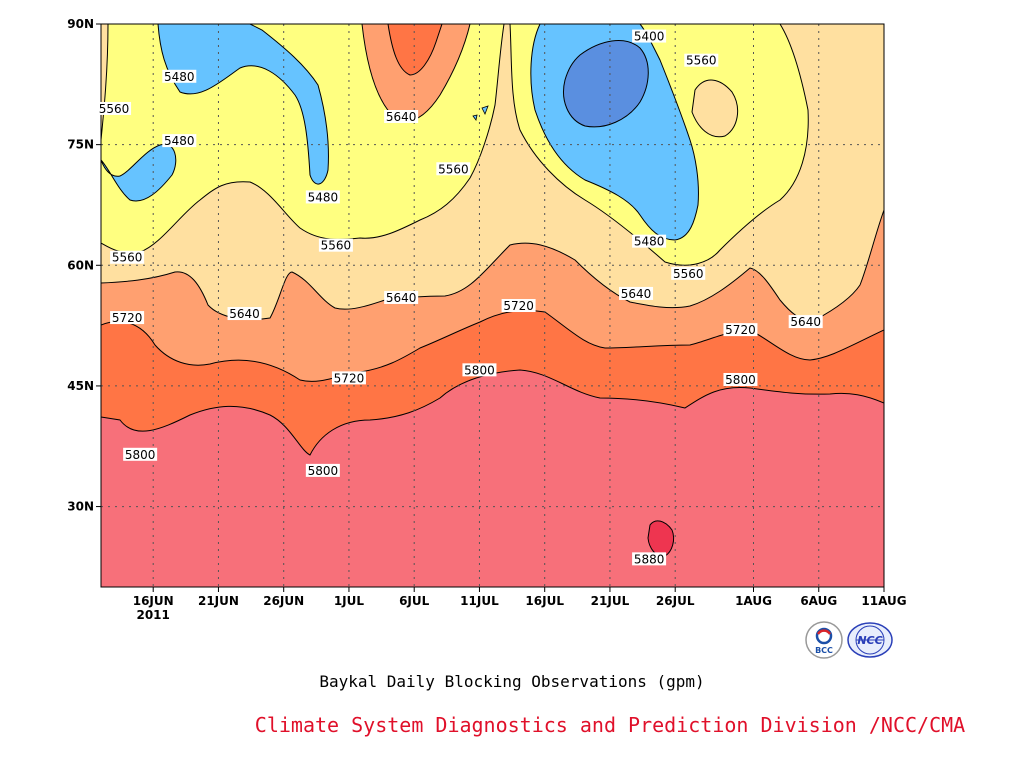 The width and height of the screenshot is (1024, 768). Describe the element at coordinates (661, 538) in the screenshot. I see `band-5880-plus` at that location.